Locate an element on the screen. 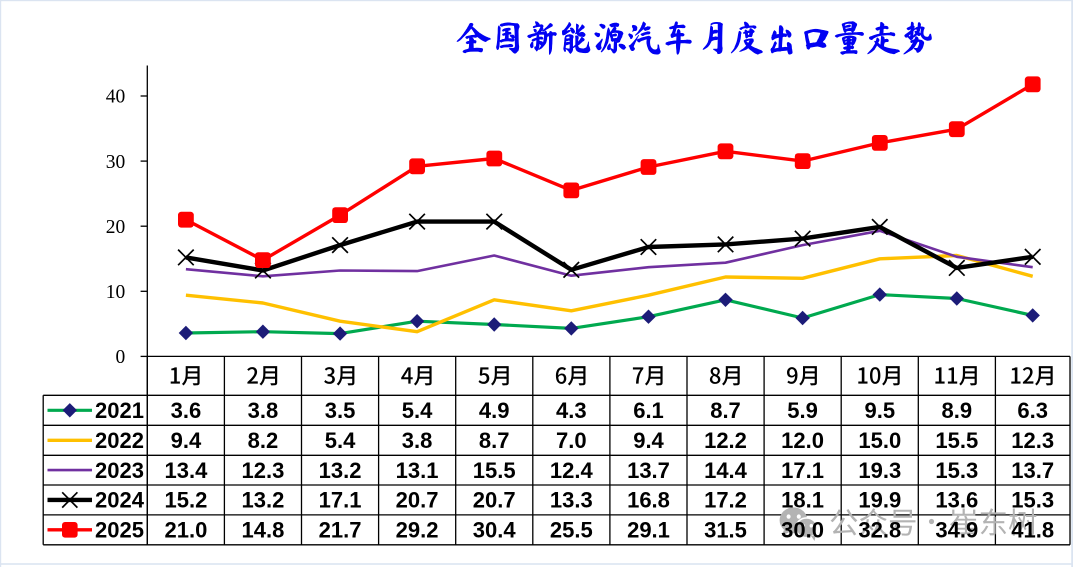 The image size is (1073, 572). svg-text: 13.4 is located at coordinates (186, 470).